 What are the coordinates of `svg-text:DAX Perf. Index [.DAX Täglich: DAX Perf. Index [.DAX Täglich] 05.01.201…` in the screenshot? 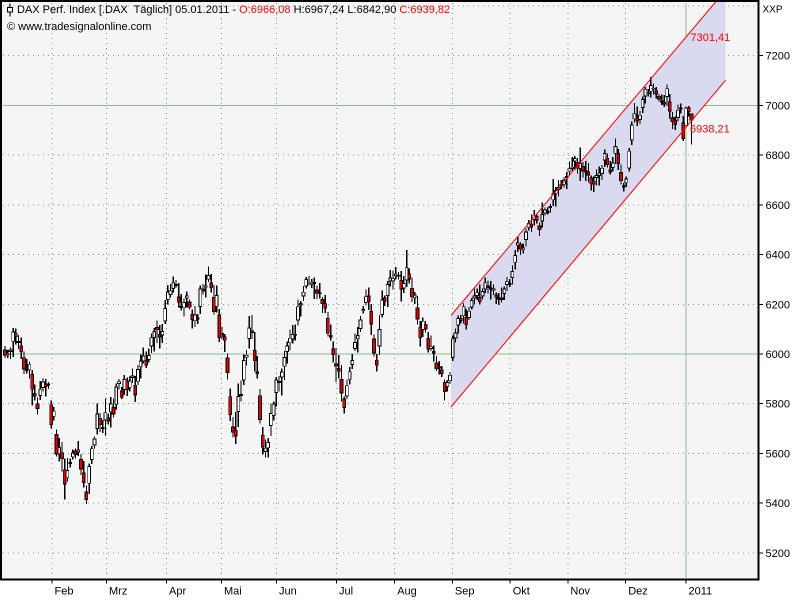 It's located at (233, 10).